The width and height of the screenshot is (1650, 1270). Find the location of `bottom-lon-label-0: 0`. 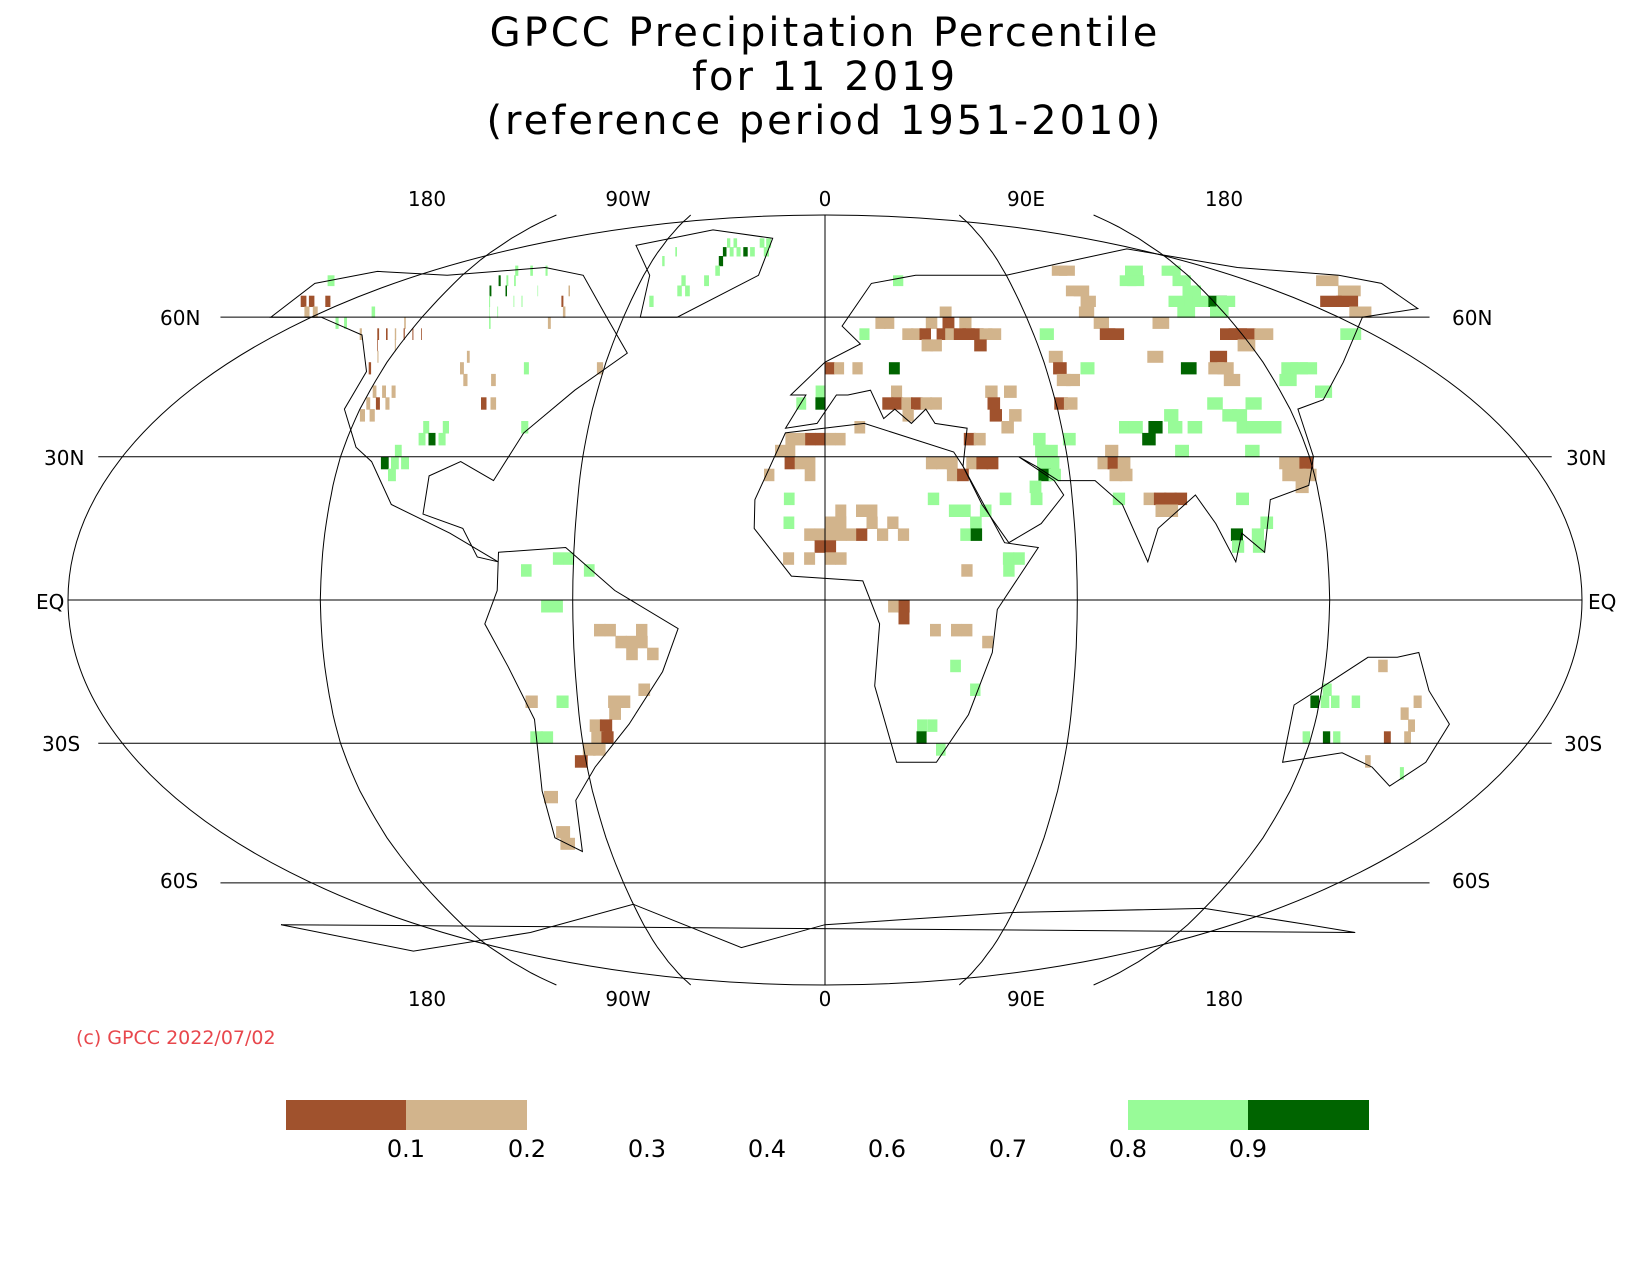

bottom-lon-label-0: 0 is located at coordinates (825, 999).